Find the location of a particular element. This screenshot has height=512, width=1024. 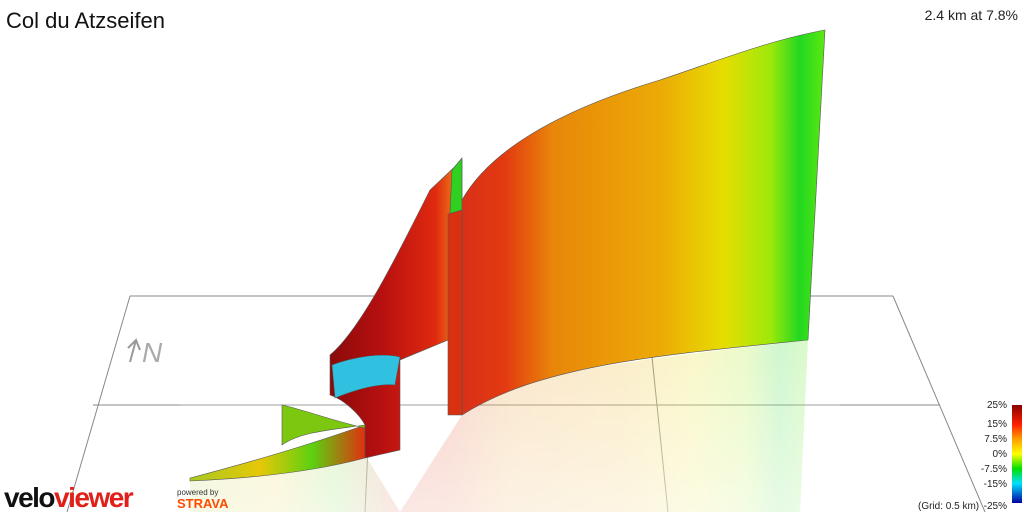

legend-label: -7.5% is located at coordinates (994, 469).